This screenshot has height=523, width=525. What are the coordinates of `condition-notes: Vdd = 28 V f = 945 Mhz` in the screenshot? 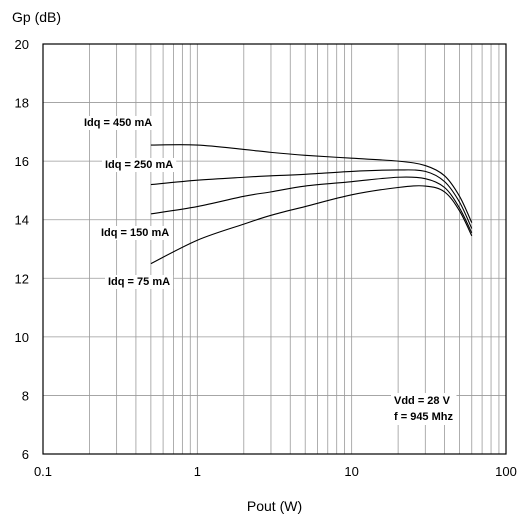 It's located at (424, 409).